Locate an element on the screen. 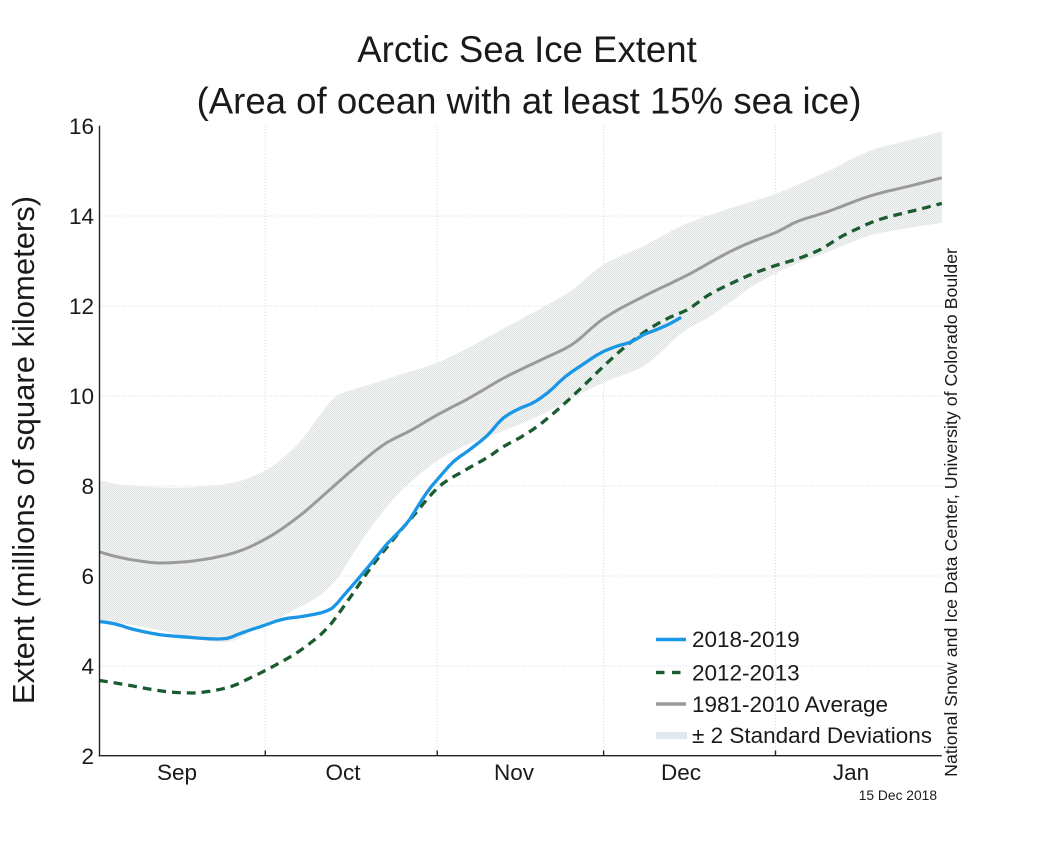 The height and width of the screenshot is (845, 1050). svg-text: ± 2 Standard Deviations is located at coordinates (812, 735).